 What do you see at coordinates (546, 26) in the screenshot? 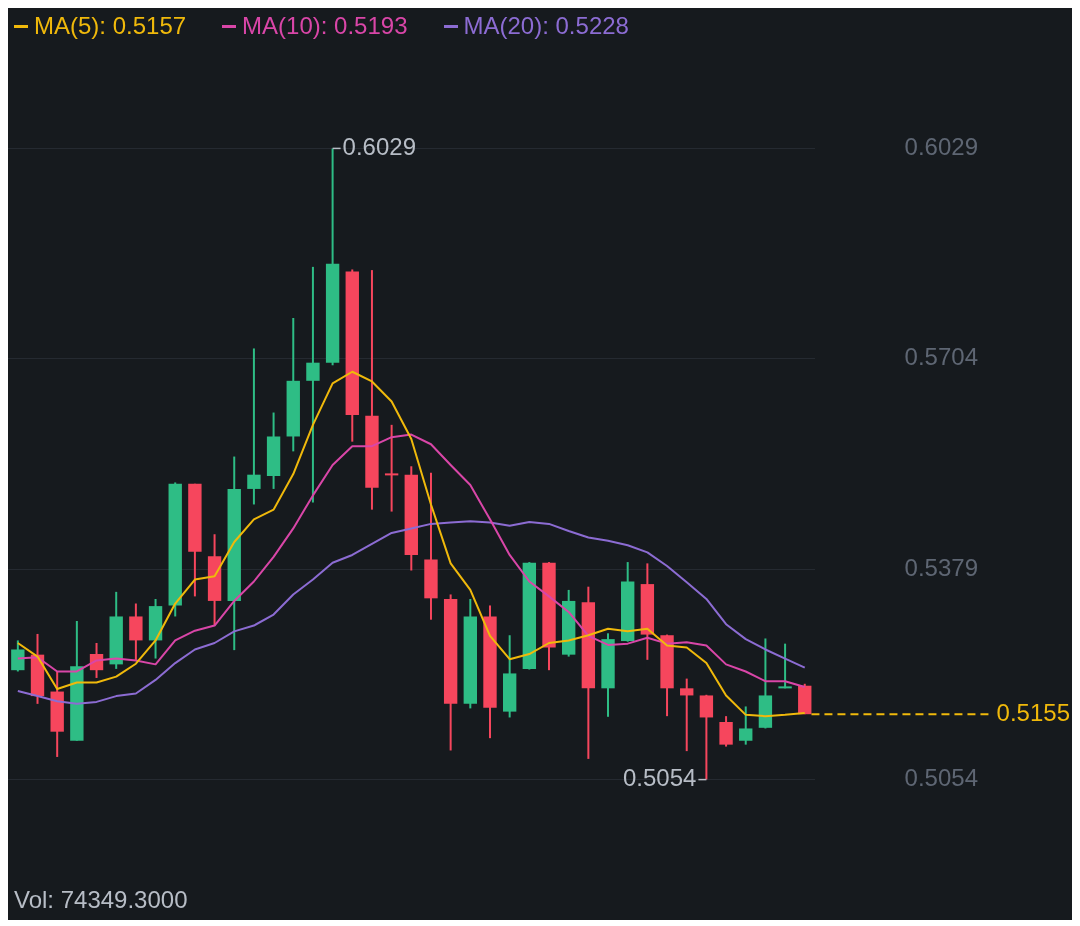
I see `legend-label: MA(20): 0.5228` at bounding box center [546, 26].